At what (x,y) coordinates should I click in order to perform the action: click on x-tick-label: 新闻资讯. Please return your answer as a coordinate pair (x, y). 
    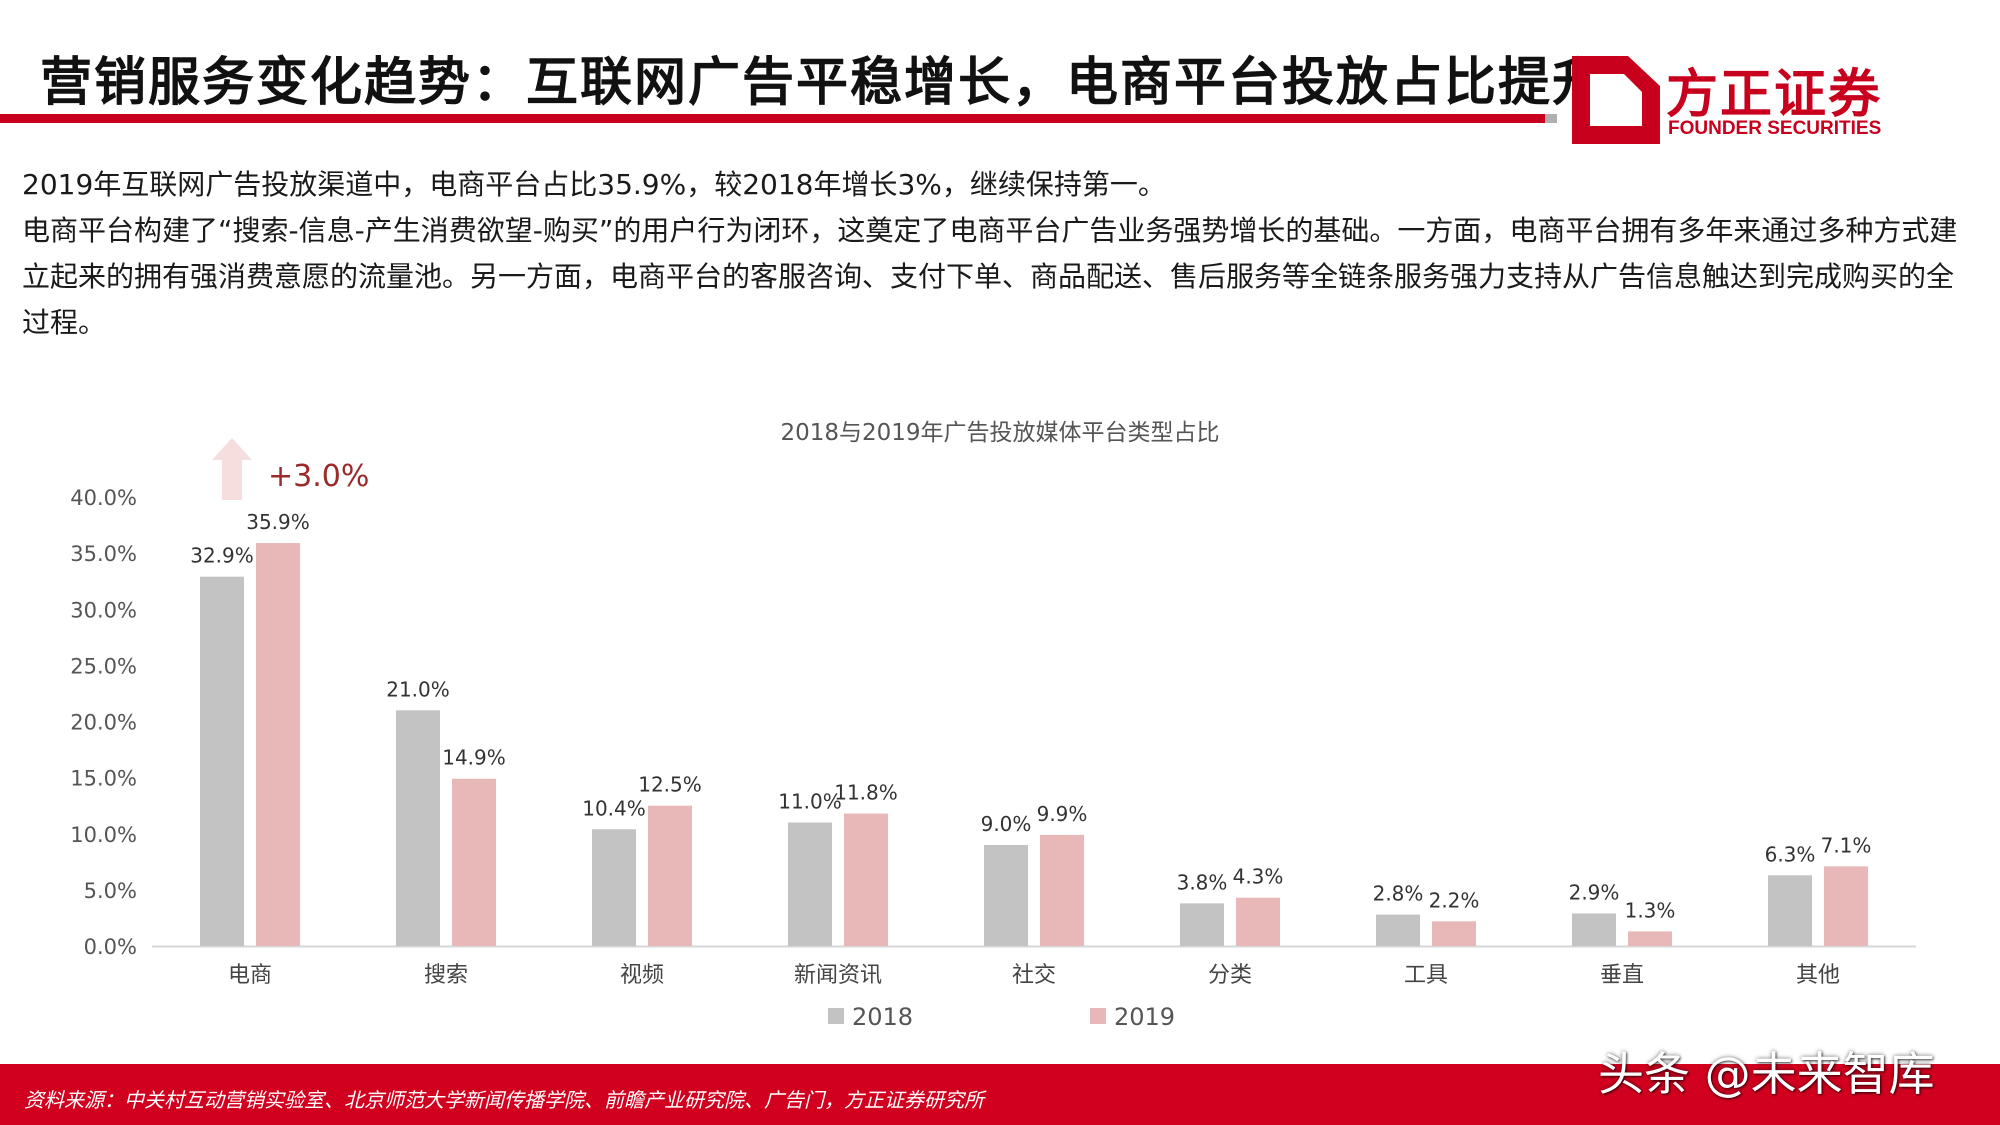
    Looking at the image, I should click on (838, 975).